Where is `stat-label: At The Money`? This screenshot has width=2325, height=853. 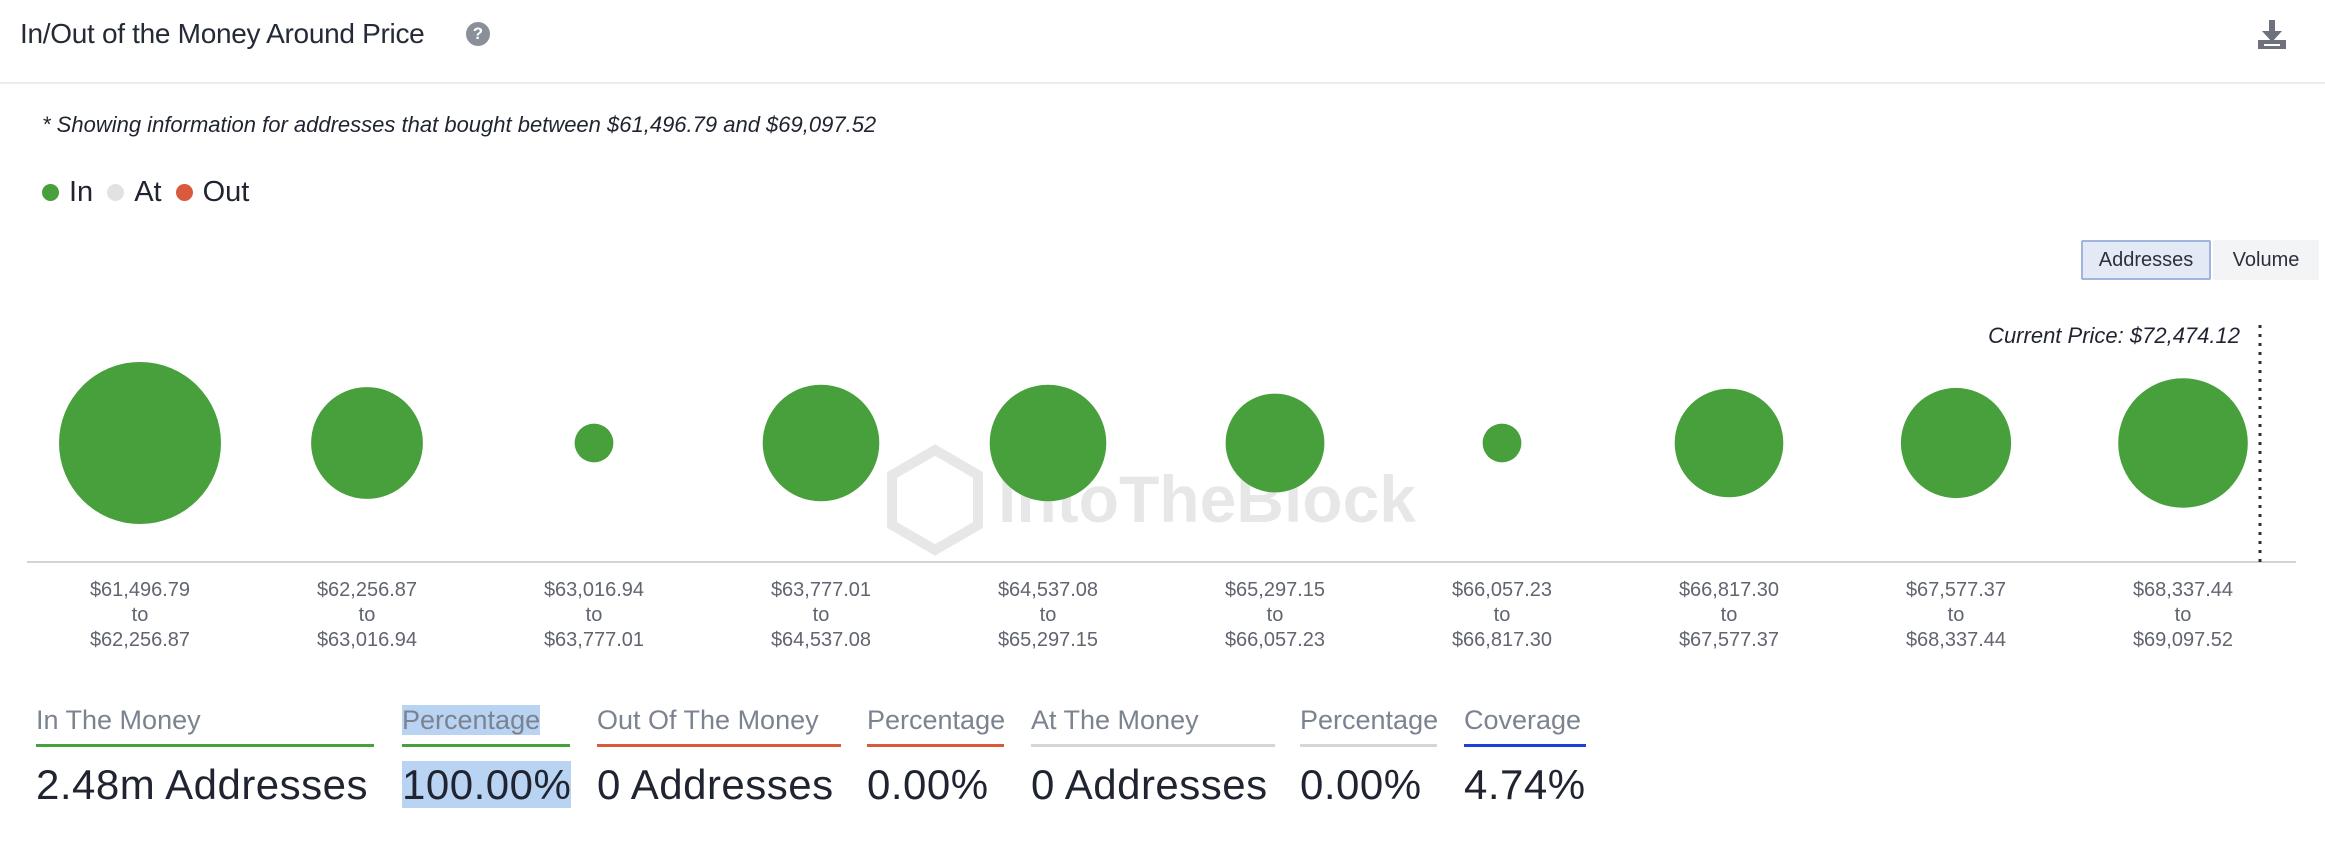 stat-label: At The Money is located at coordinates (1115, 720).